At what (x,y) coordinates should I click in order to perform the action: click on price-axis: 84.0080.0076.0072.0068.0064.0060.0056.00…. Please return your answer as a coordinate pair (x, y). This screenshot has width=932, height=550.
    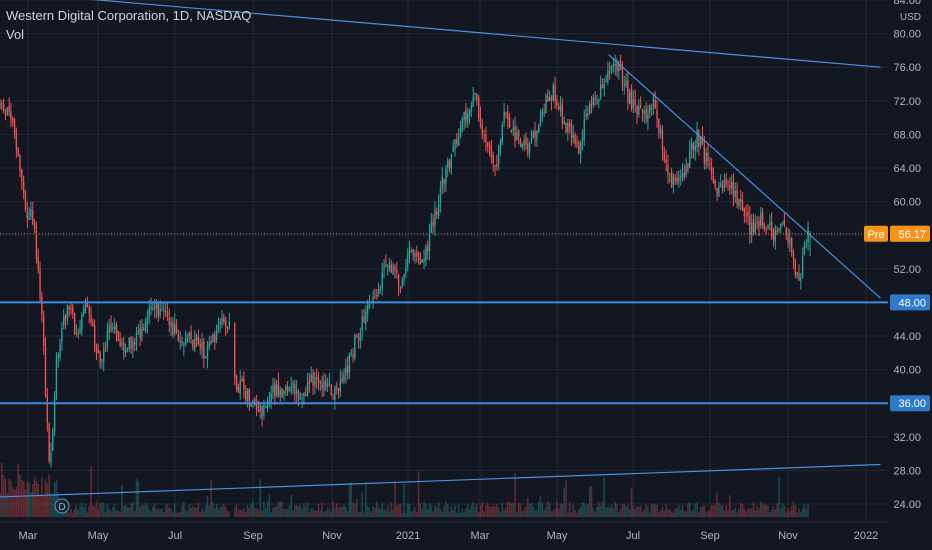
    Looking at the image, I should click on (907, 255).